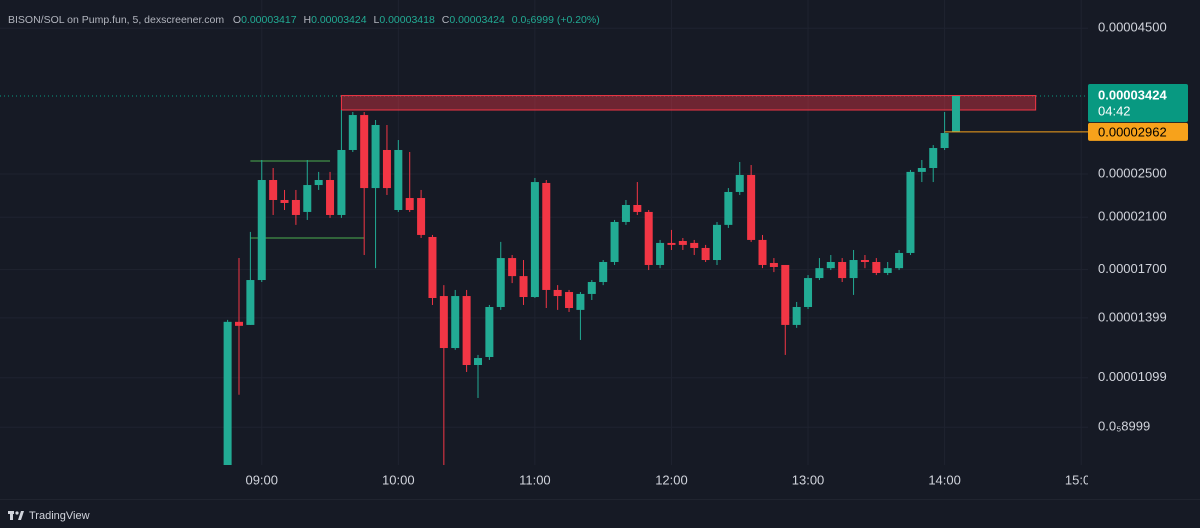 The height and width of the screenshot is (528, 1200). What do you see at coordinates (1132, 316) in the screenshot?
I see `y-tick-label: 0.00001399` at bounding box center [1132, 316].